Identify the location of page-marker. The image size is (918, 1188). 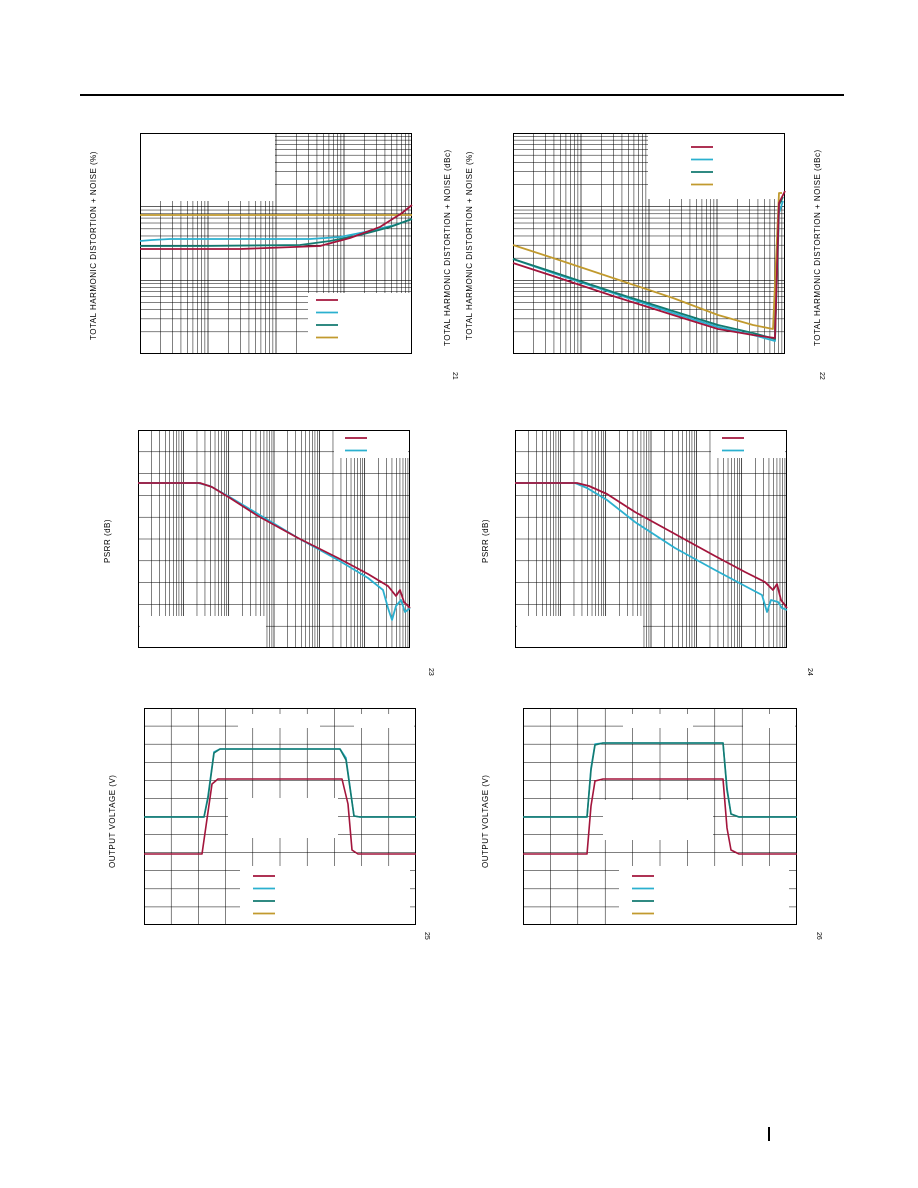
(769, 1134).